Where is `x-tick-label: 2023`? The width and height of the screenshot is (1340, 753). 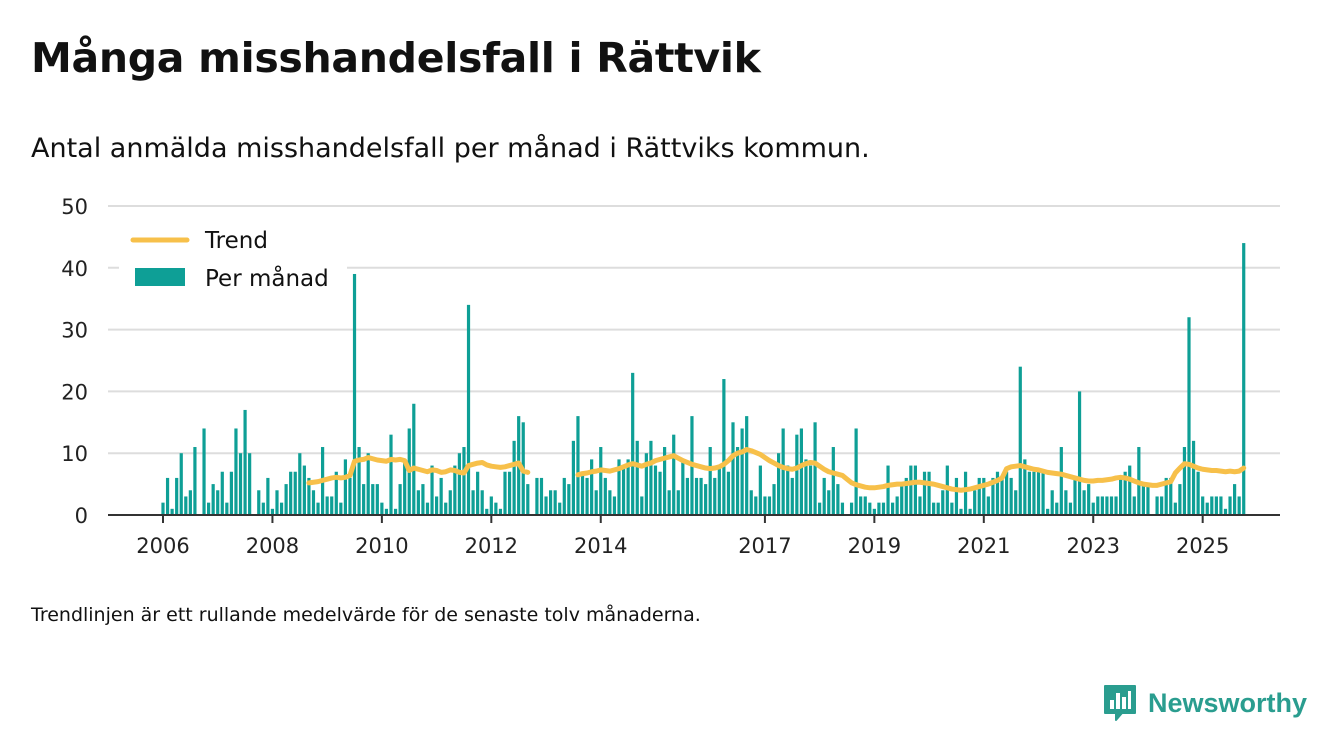
x-tick-label: 2023 is located at coordinates (1093, 546).